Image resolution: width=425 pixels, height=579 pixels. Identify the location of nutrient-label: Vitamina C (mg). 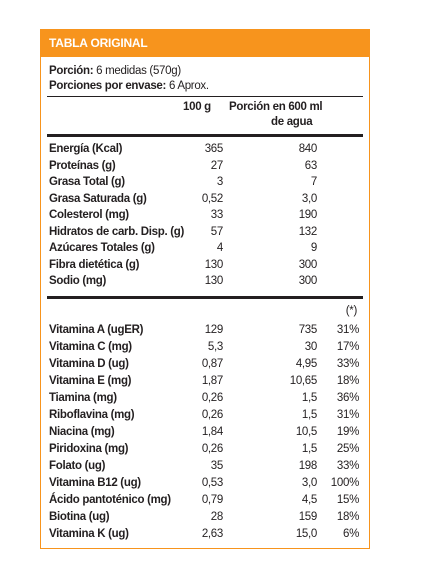
(90, 347).